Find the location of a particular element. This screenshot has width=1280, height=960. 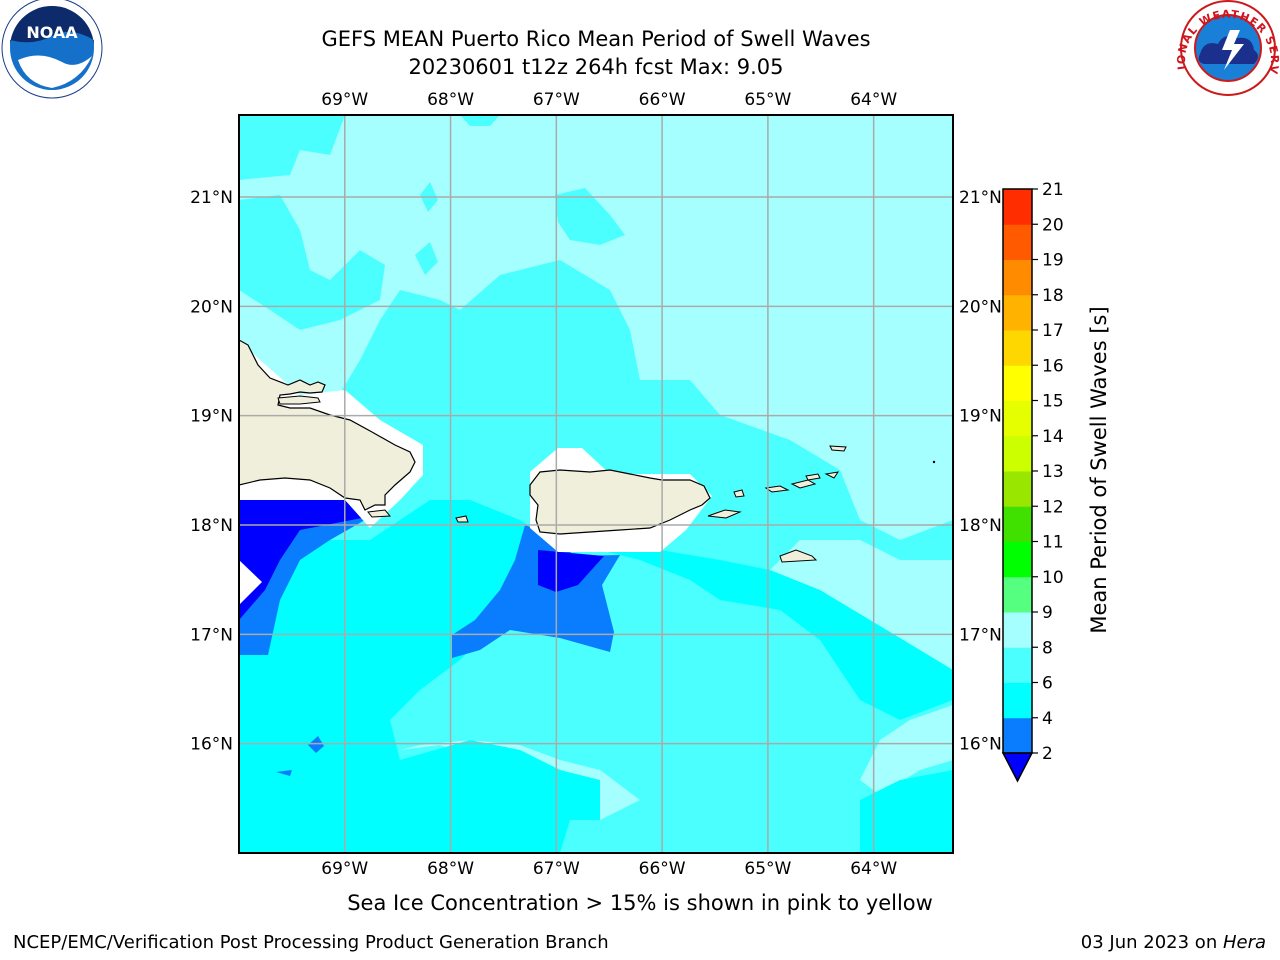

field-6-8-patch-g is located at coordinates (480, 120).